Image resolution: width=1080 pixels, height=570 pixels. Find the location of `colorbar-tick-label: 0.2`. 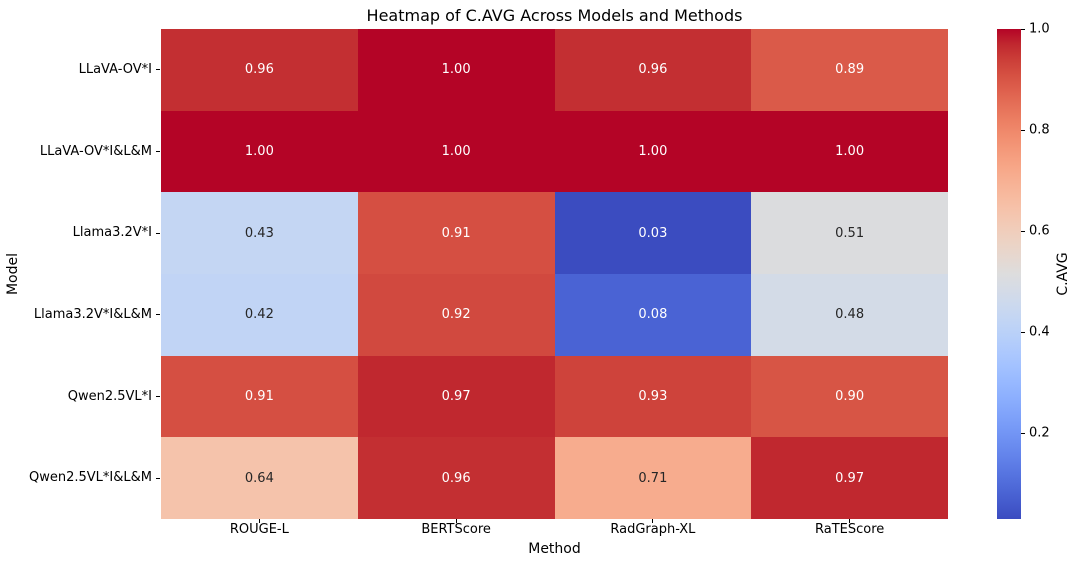

colorbar-tick-label: 0.2 is located at coordinates (1039, 433).